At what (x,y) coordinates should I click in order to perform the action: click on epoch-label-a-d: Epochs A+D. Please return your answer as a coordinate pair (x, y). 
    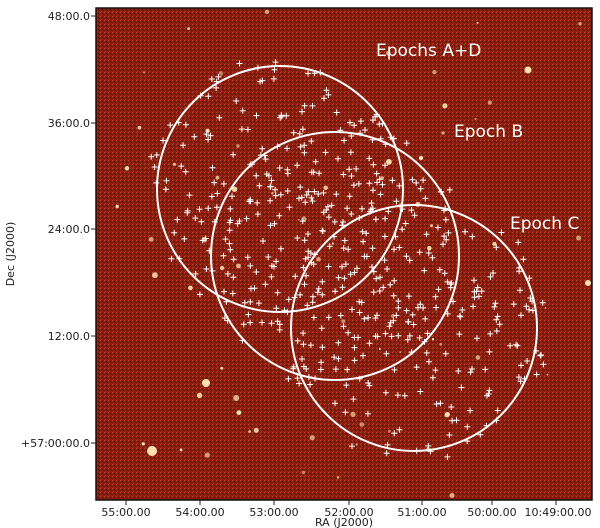
    Looking at the image, I should click on (428, 51).